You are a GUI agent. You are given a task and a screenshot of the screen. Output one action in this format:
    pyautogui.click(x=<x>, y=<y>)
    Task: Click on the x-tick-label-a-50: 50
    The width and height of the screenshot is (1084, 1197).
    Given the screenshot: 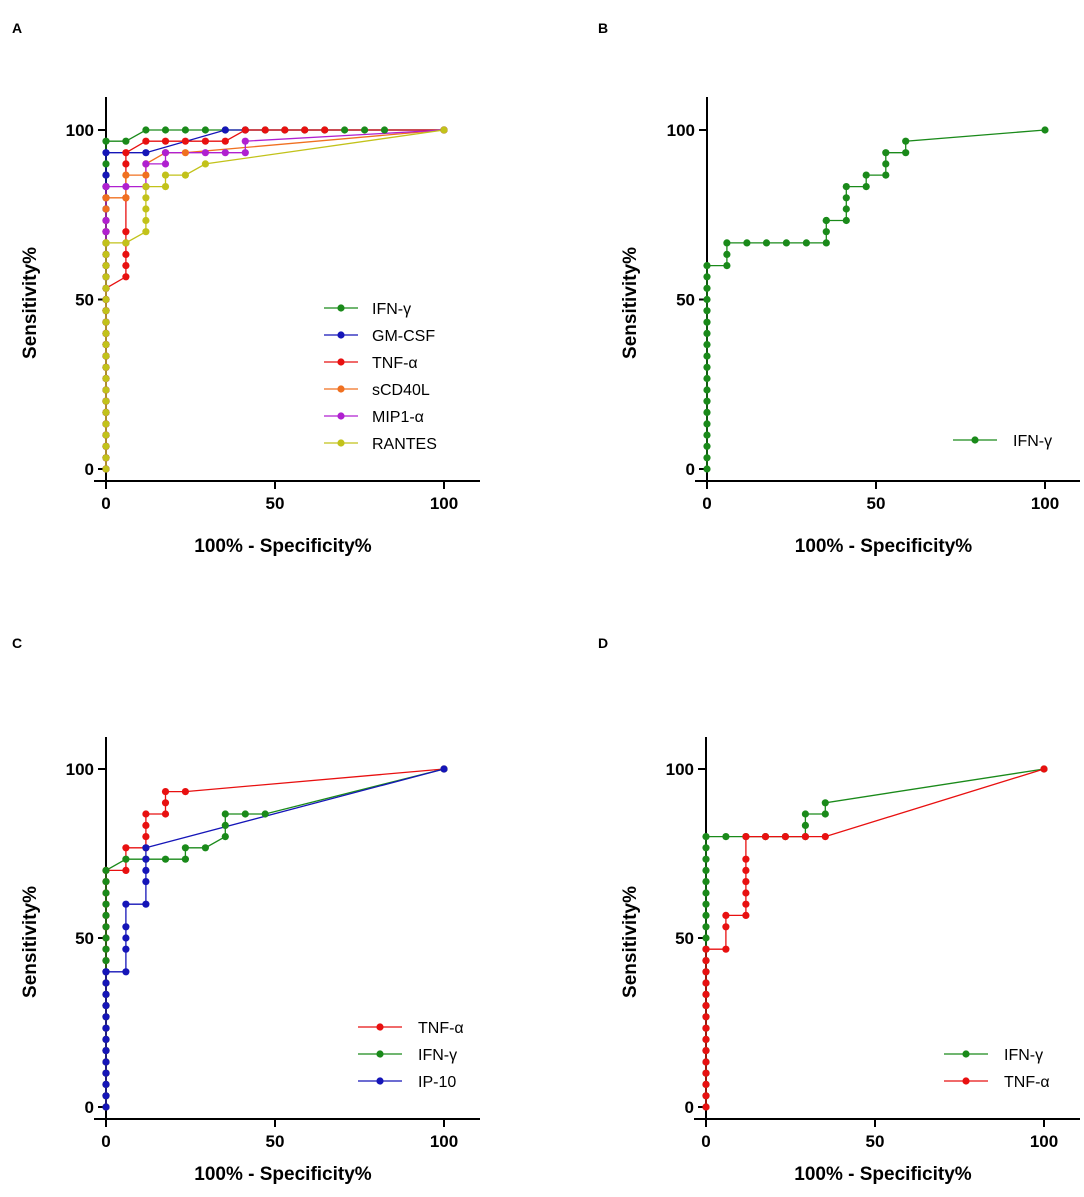 What is the action you would take?
    pyautogui.click(x=275, y=503)
    